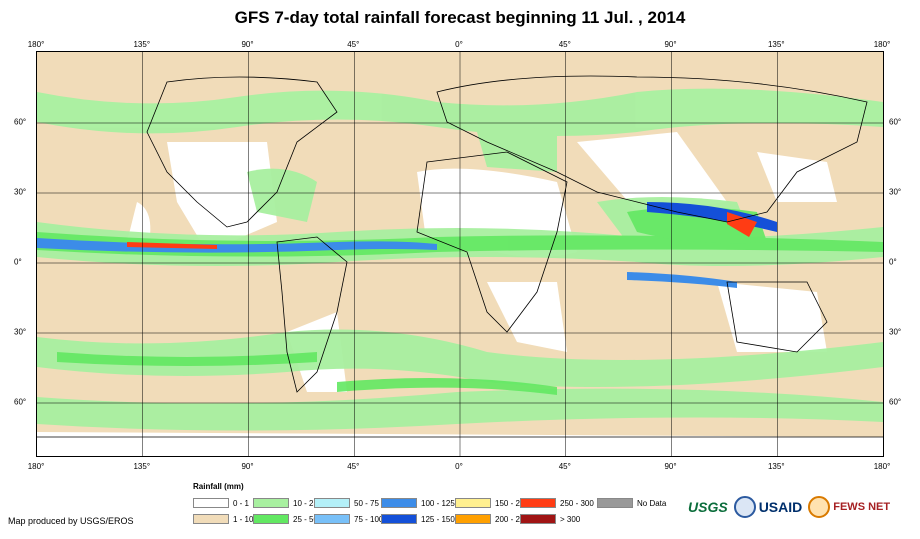 This screenshot has height=539, width=920. Describe the element at coordinates (512, 519) in the screenshot. I see `legend-label: 200 - 250` at that location.